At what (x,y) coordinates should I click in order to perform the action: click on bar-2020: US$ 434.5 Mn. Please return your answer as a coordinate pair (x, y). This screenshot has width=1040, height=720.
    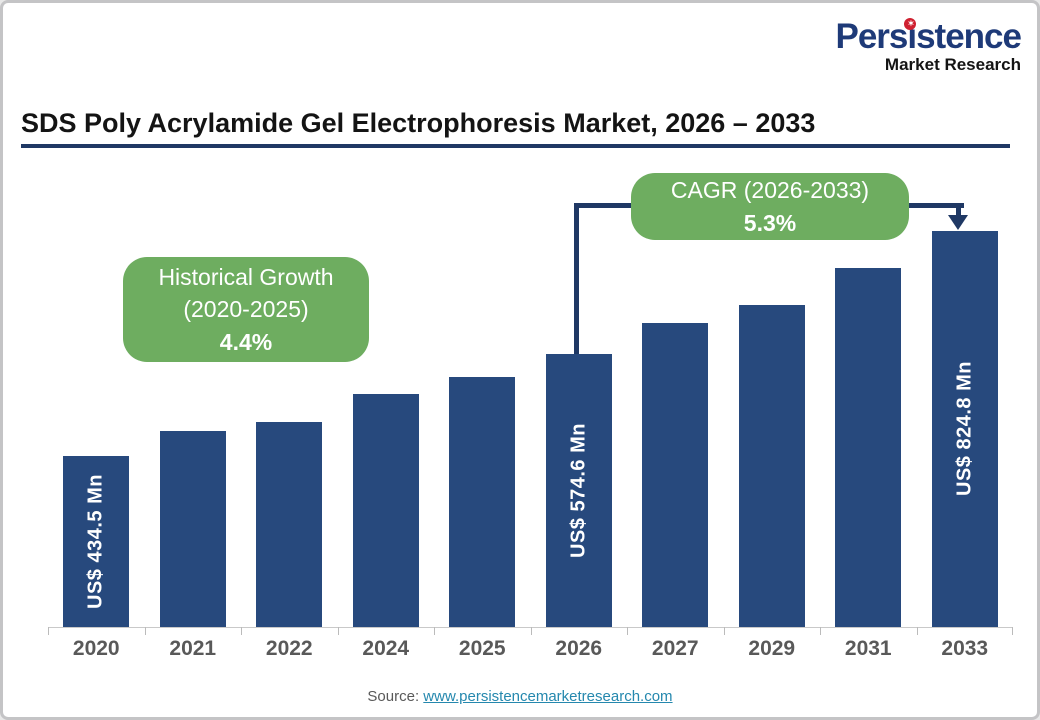
    Looking at the image, I should click on (96, 541).